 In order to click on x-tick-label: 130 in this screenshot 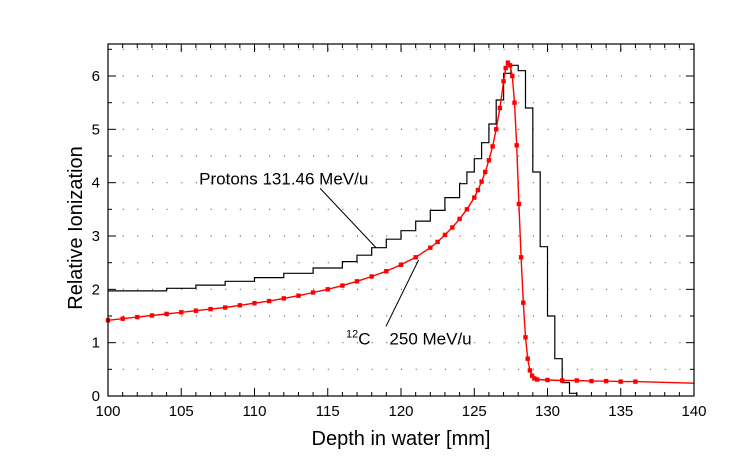, I will do `click(547, 411)`.